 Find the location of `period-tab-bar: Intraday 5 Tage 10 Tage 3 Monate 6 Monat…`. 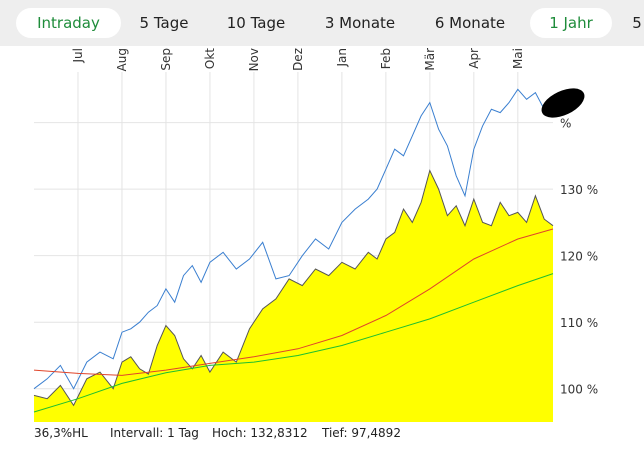

period-tab-bar: Intraday 5 Tage 10 Tage 3 Monate 6 Monat… is located at coordinates (322, 23).